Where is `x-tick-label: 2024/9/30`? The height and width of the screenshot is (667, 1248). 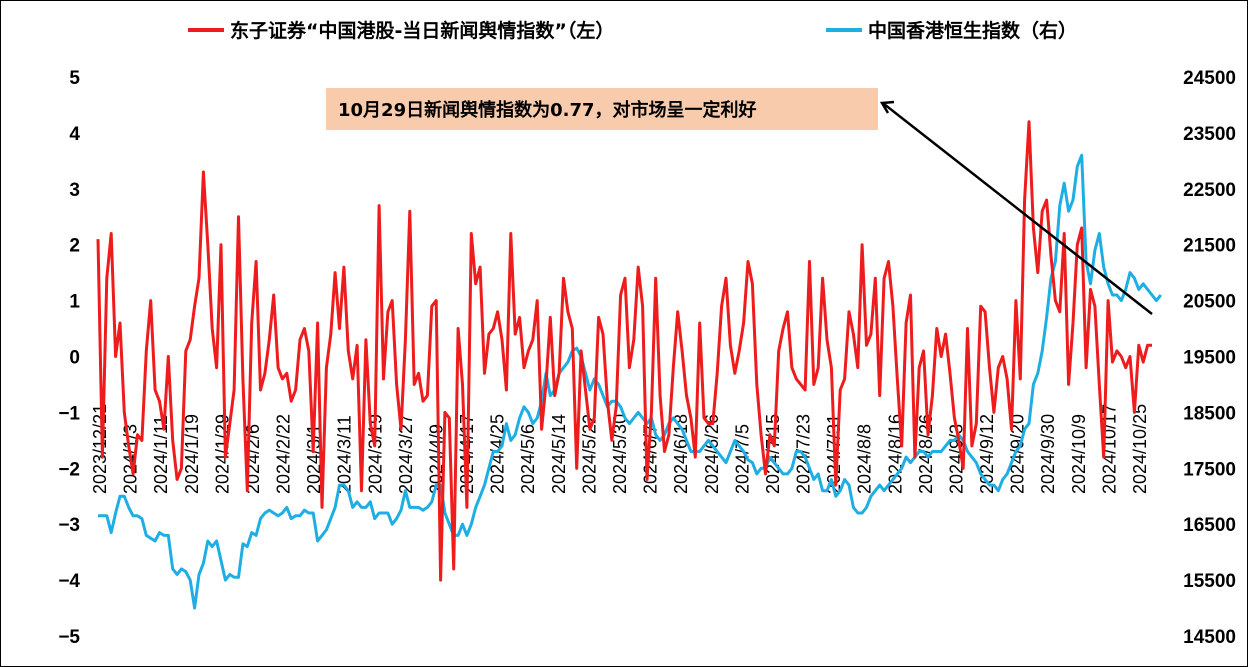
x-tick-label: 2024/9/30 is located at coordinates (1048, 454).